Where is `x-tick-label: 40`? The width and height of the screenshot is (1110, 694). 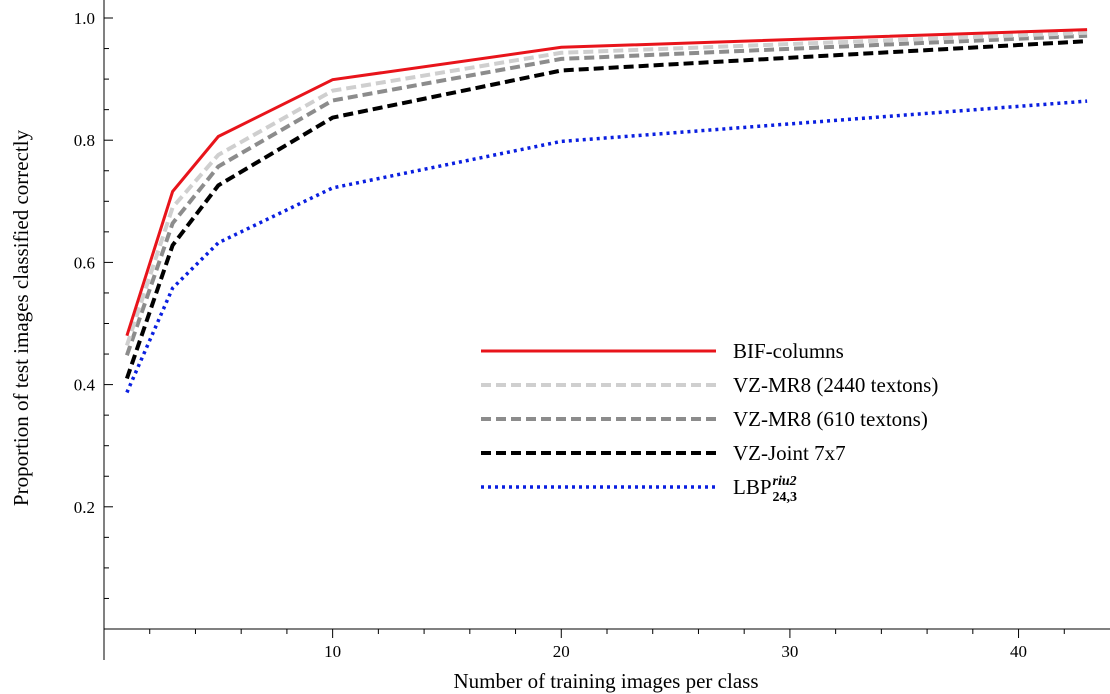 x-tick-label: 40 is located at coordinates (1018, 651).